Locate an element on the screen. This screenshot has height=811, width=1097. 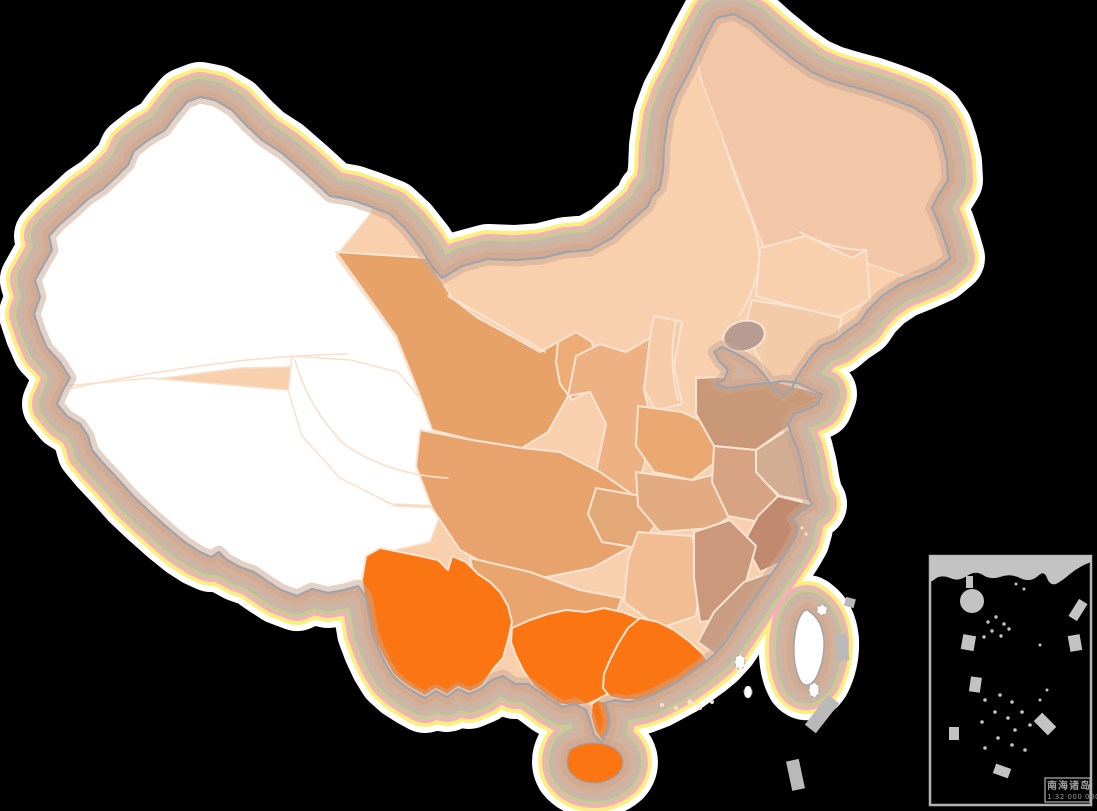
province-hainan is located at coordinates (595, 763).